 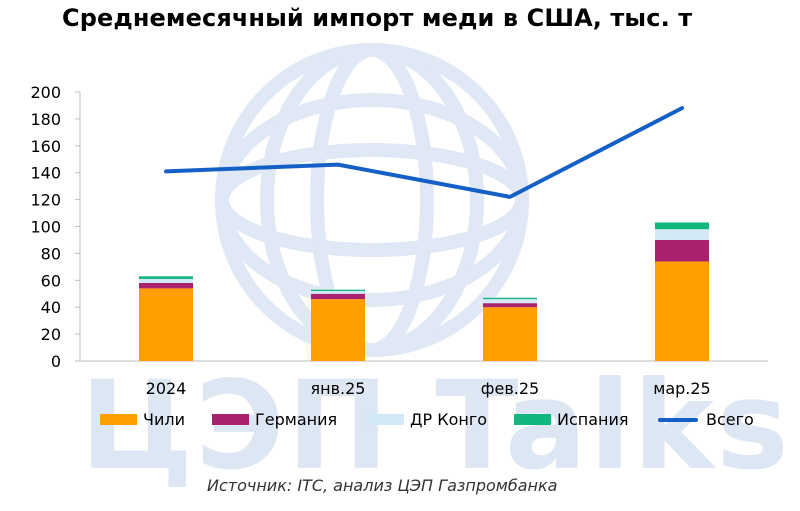 I want to click on total-line-group, so click(x=424, y=152).